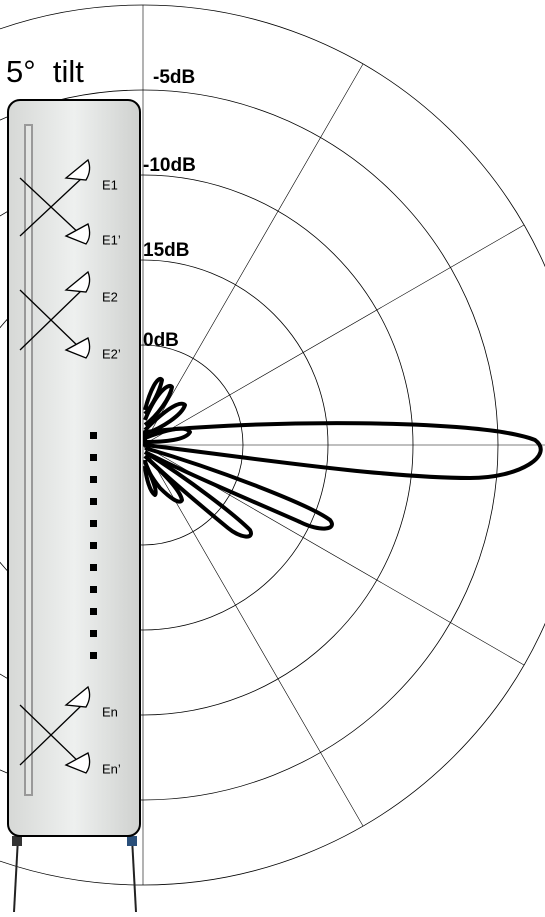 This screenshot has height=917, width=545. What do you see at coordinates (161, 340) in the screenshot?
I see `ring-label: 0dB` at bounding box center [161, 340].